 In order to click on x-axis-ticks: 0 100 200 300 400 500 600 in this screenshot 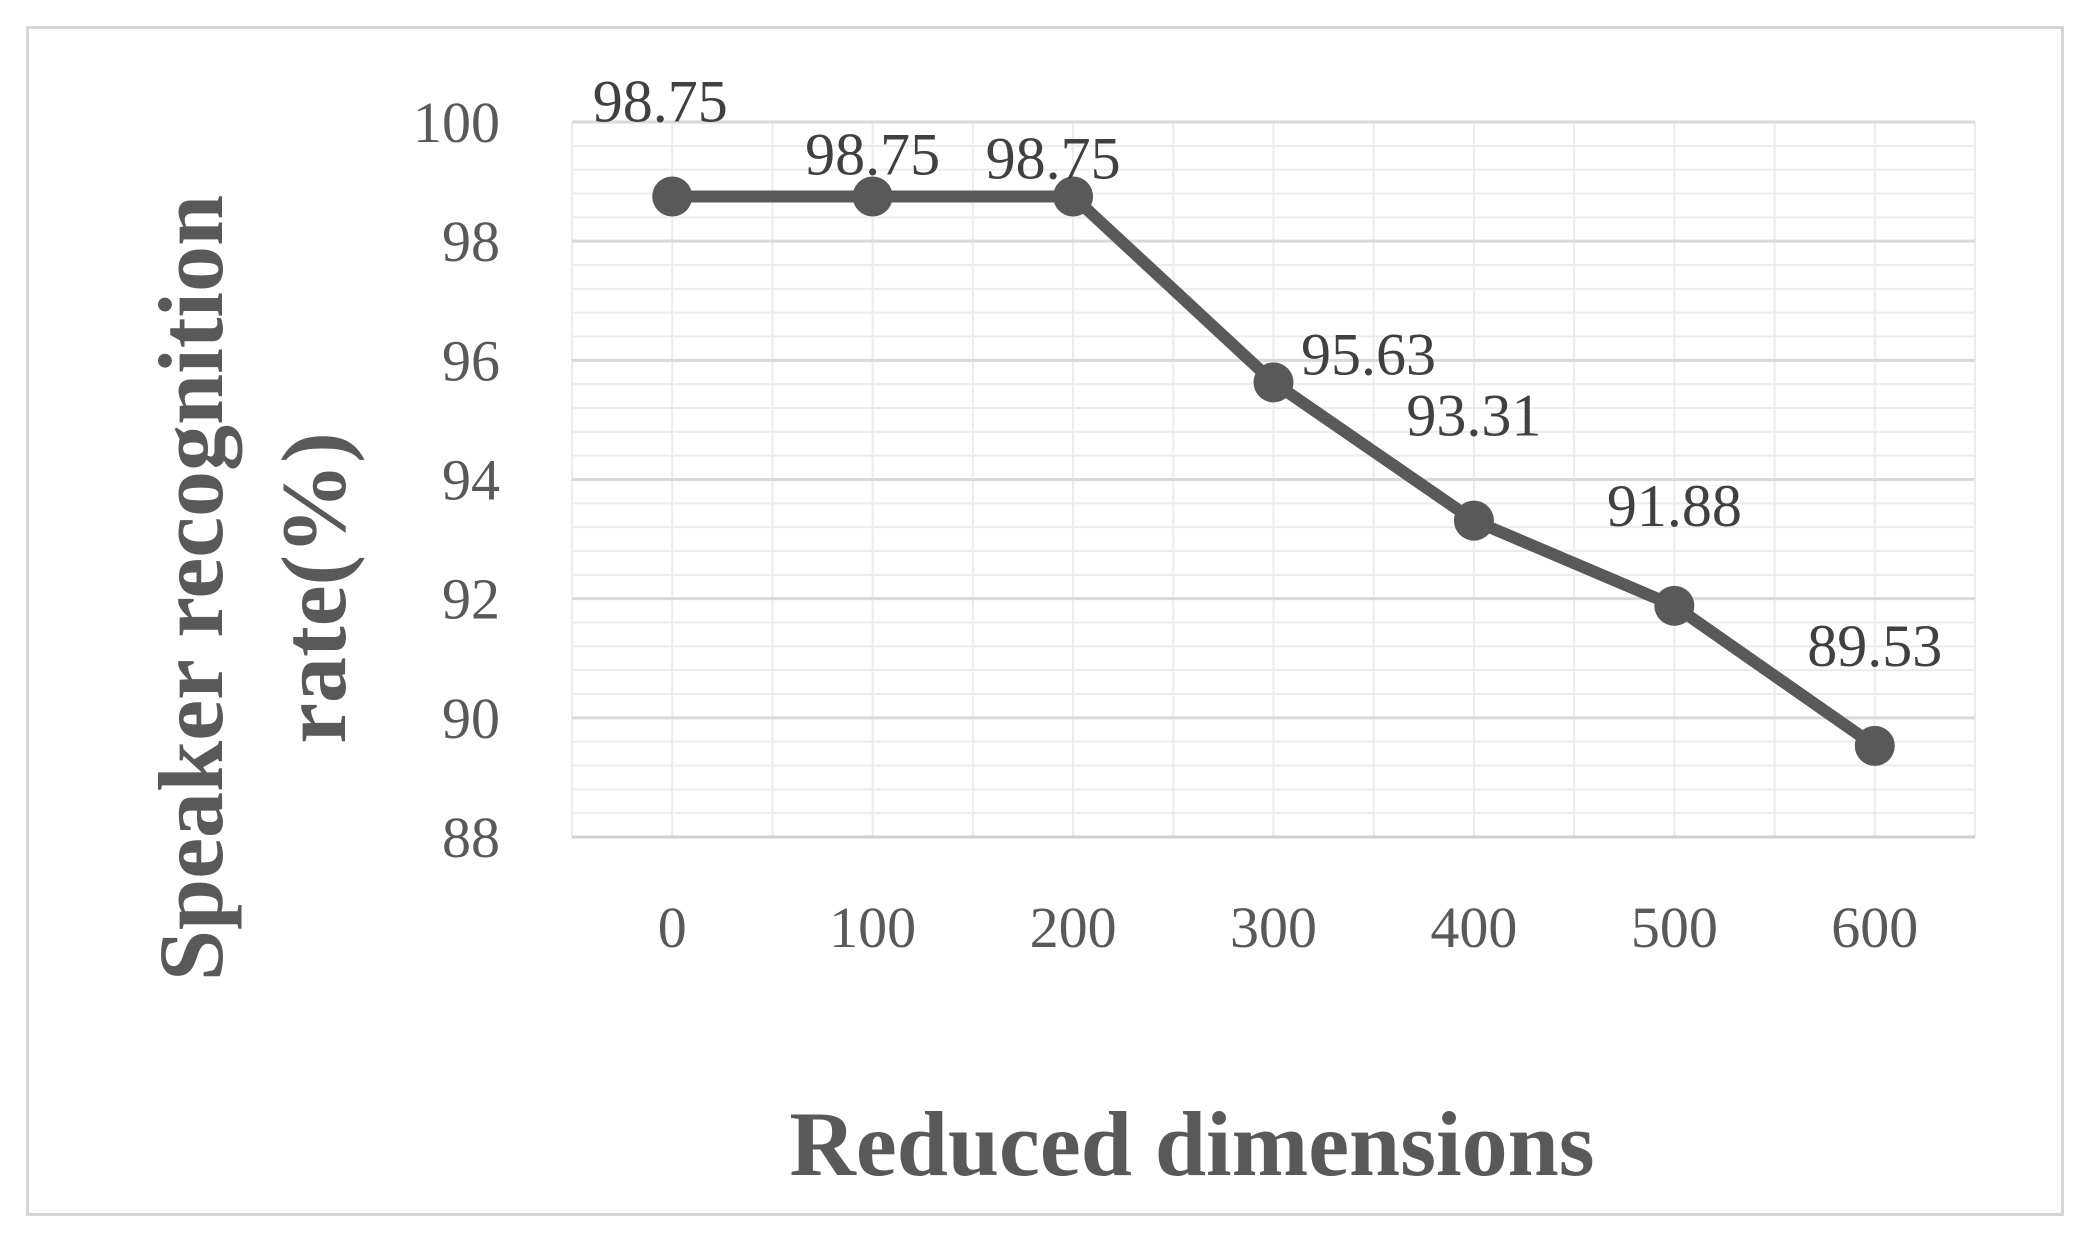, I will do `click(1288, 927)`.